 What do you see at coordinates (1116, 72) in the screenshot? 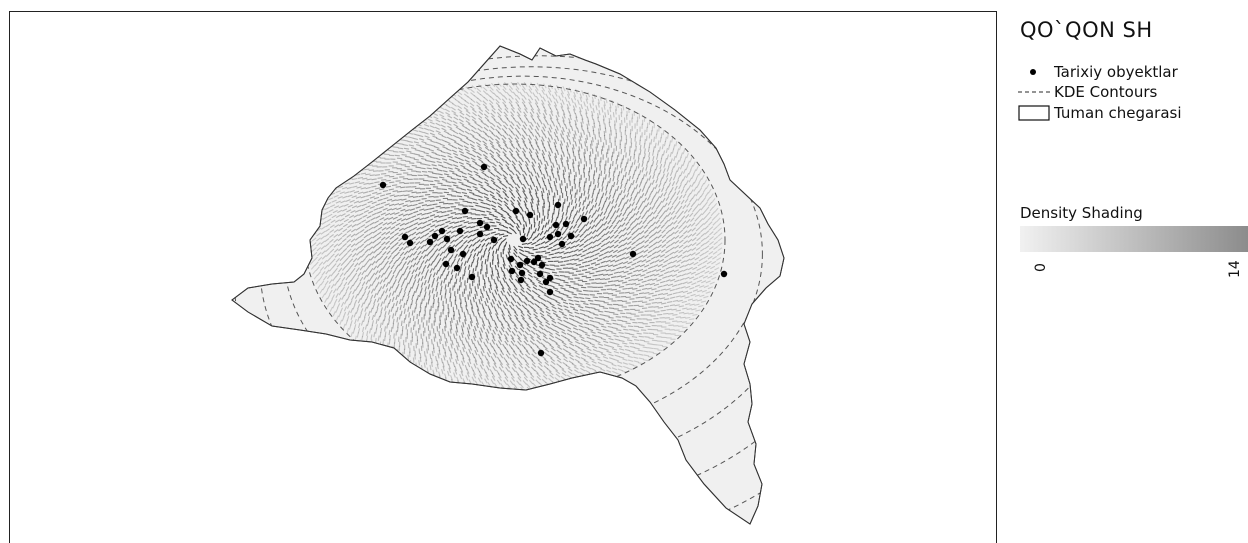
I see `legend-label-historical-sites: Tarixiy obyektlar` at bounding box center [1116, 72].